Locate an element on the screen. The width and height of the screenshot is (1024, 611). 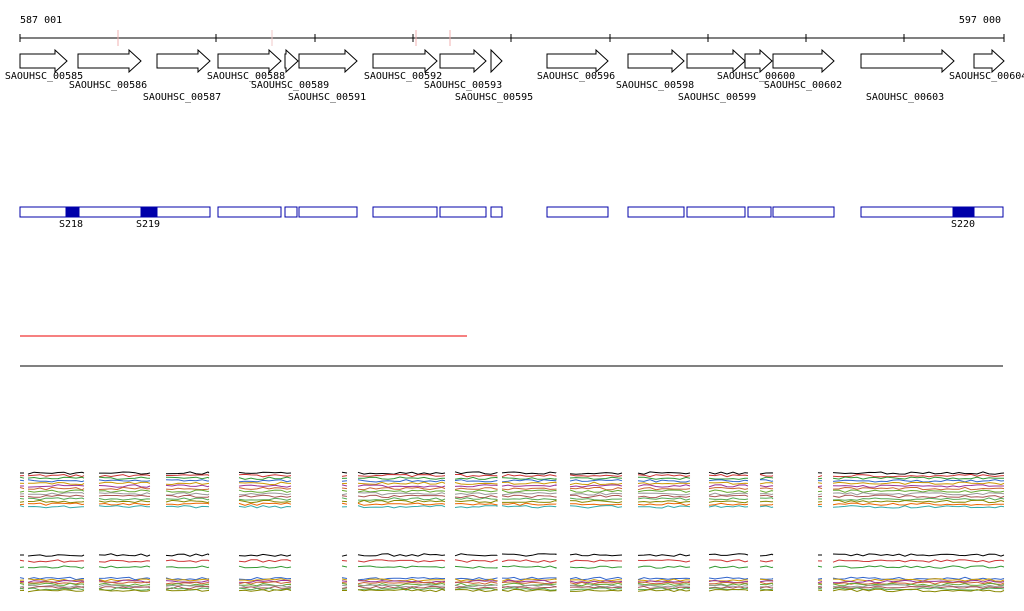
region-label: S218 is located at coordinates (71, 224).